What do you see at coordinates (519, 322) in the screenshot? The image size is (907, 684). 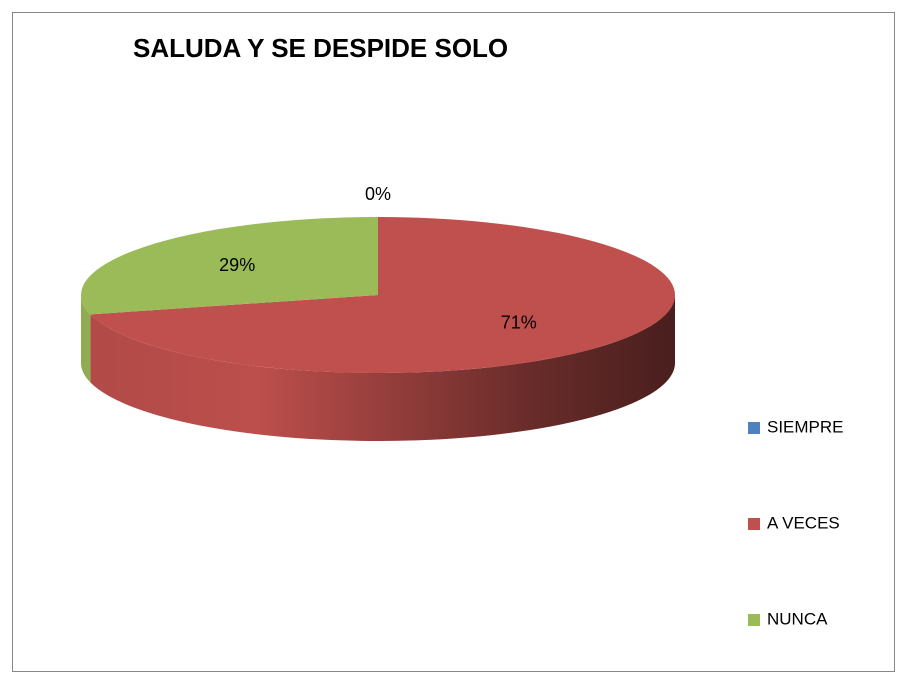 I see `data-label: 71%` at bounding box center [519, 322].